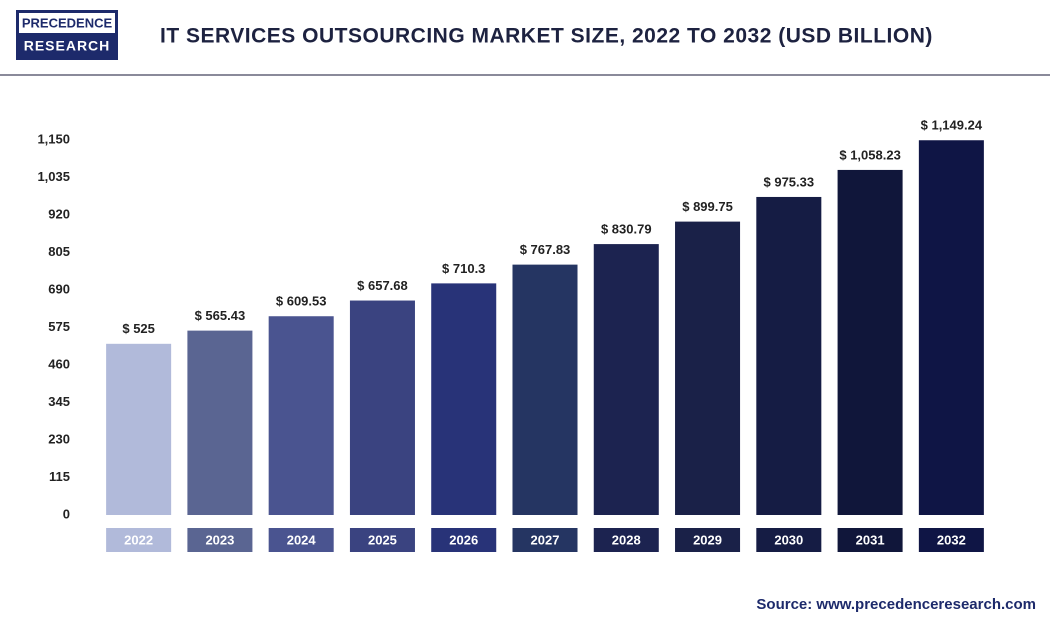 This screenshot has height=622, width=1050. What do you see at coordinates (626, 229) in the screenshot?
I see `value-label: $ 830.79` at bounding box center [626, 229].